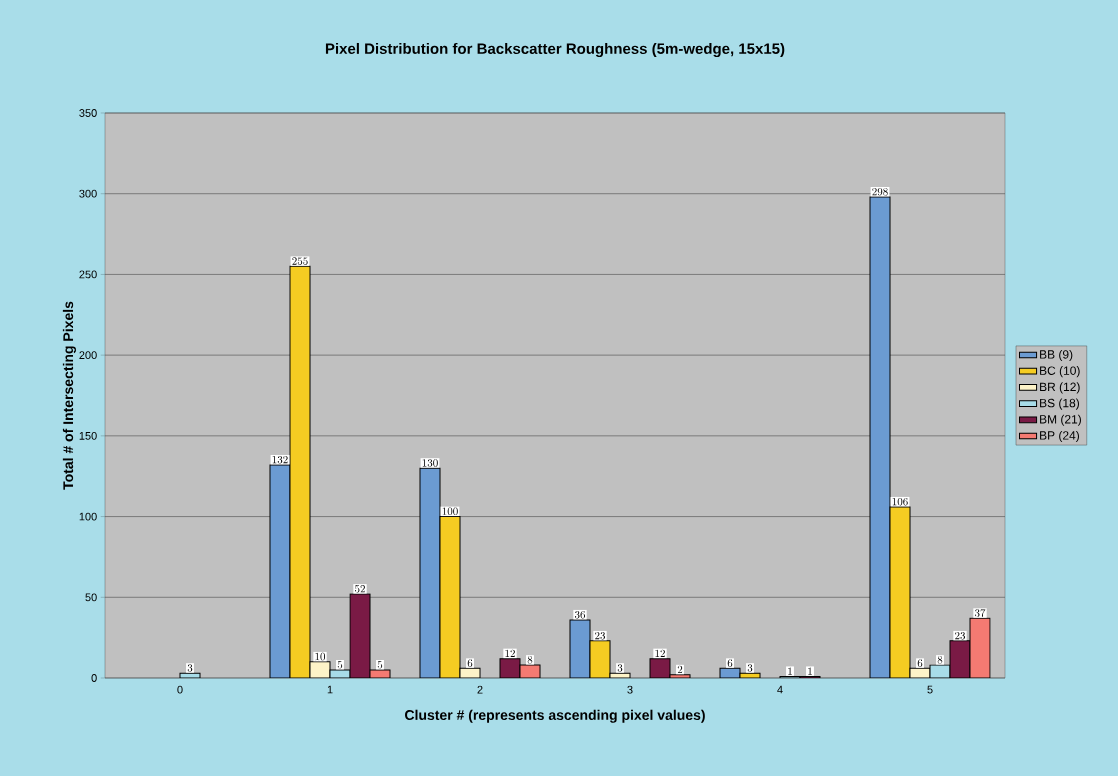 The width and height of the screenshot is (1118, 776). What do you see at coordinates (320, 656) in the screenshot?
I see `data-label: 10` at bounding box center [320, 656].